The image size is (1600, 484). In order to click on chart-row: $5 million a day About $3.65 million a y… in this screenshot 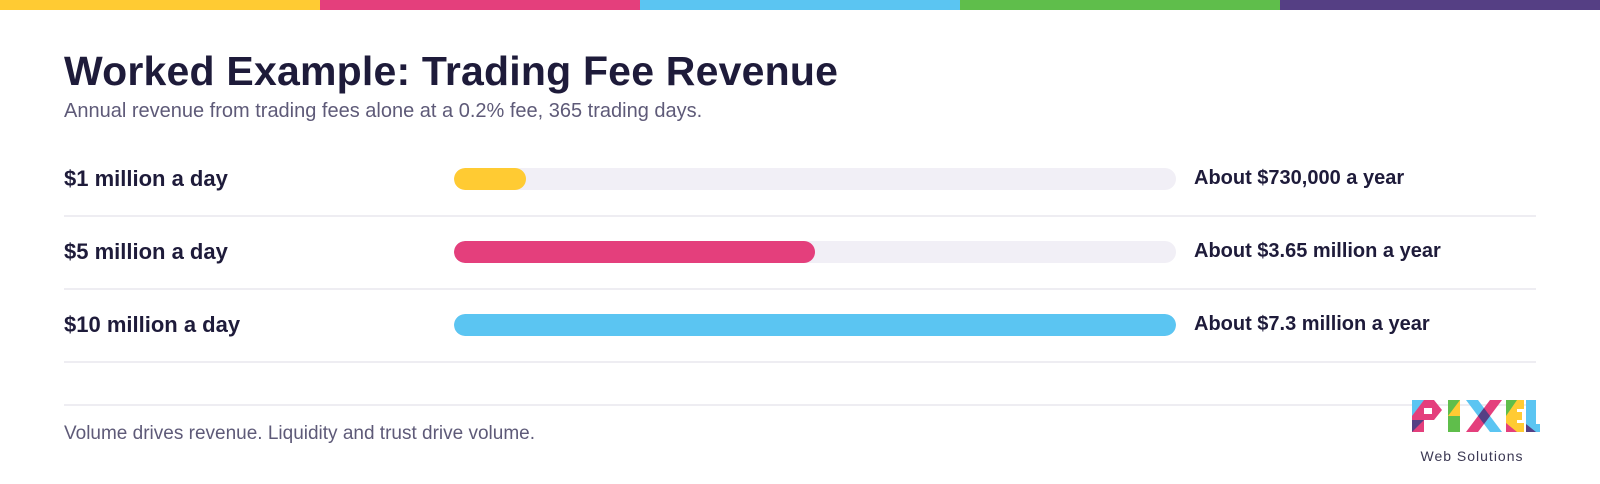, I will do `click(800, 253)`.